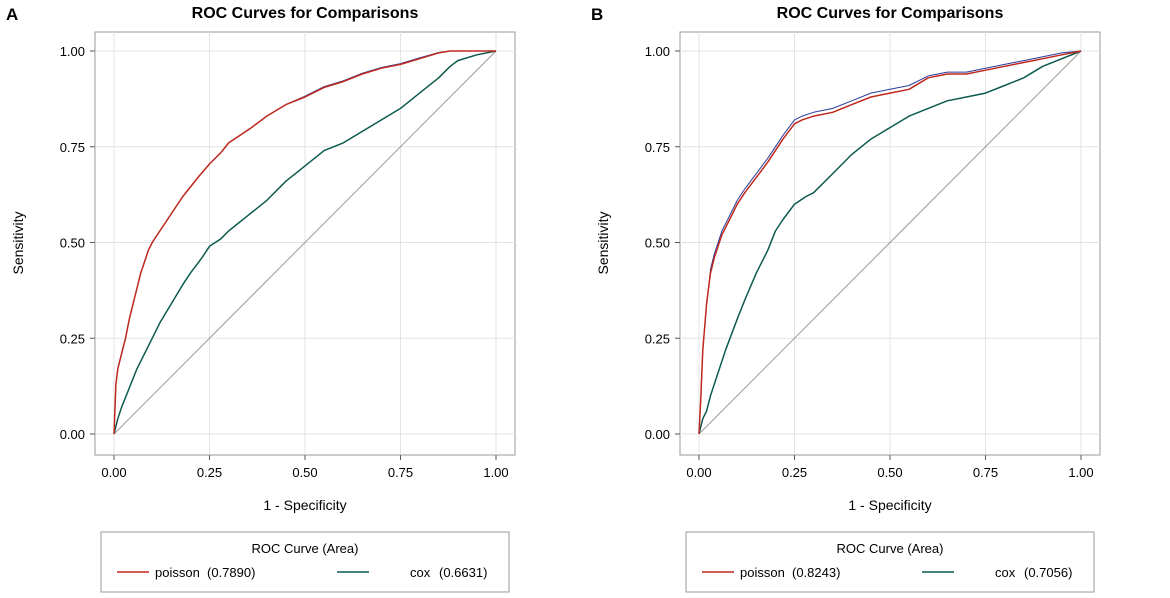 Image resolution: width=1170 pixels, height=598 pixels. Describe the element at coordinates (463, 572) in the screenshot. I see `legend-auc-cox: (0.6631)` at that location.